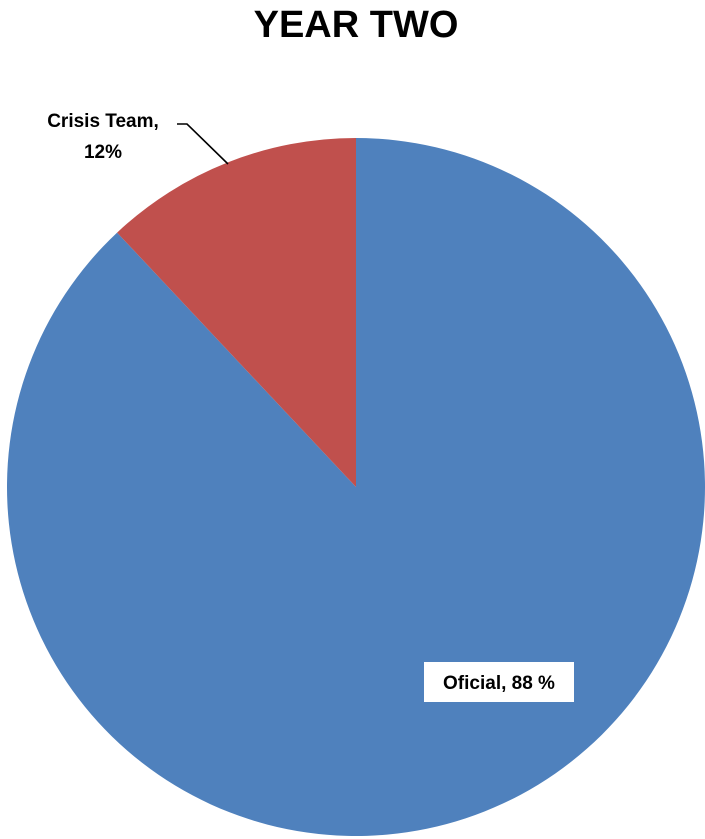  I want to click on oficial-data-label: Oficial, 88 %, so click(499, 682).